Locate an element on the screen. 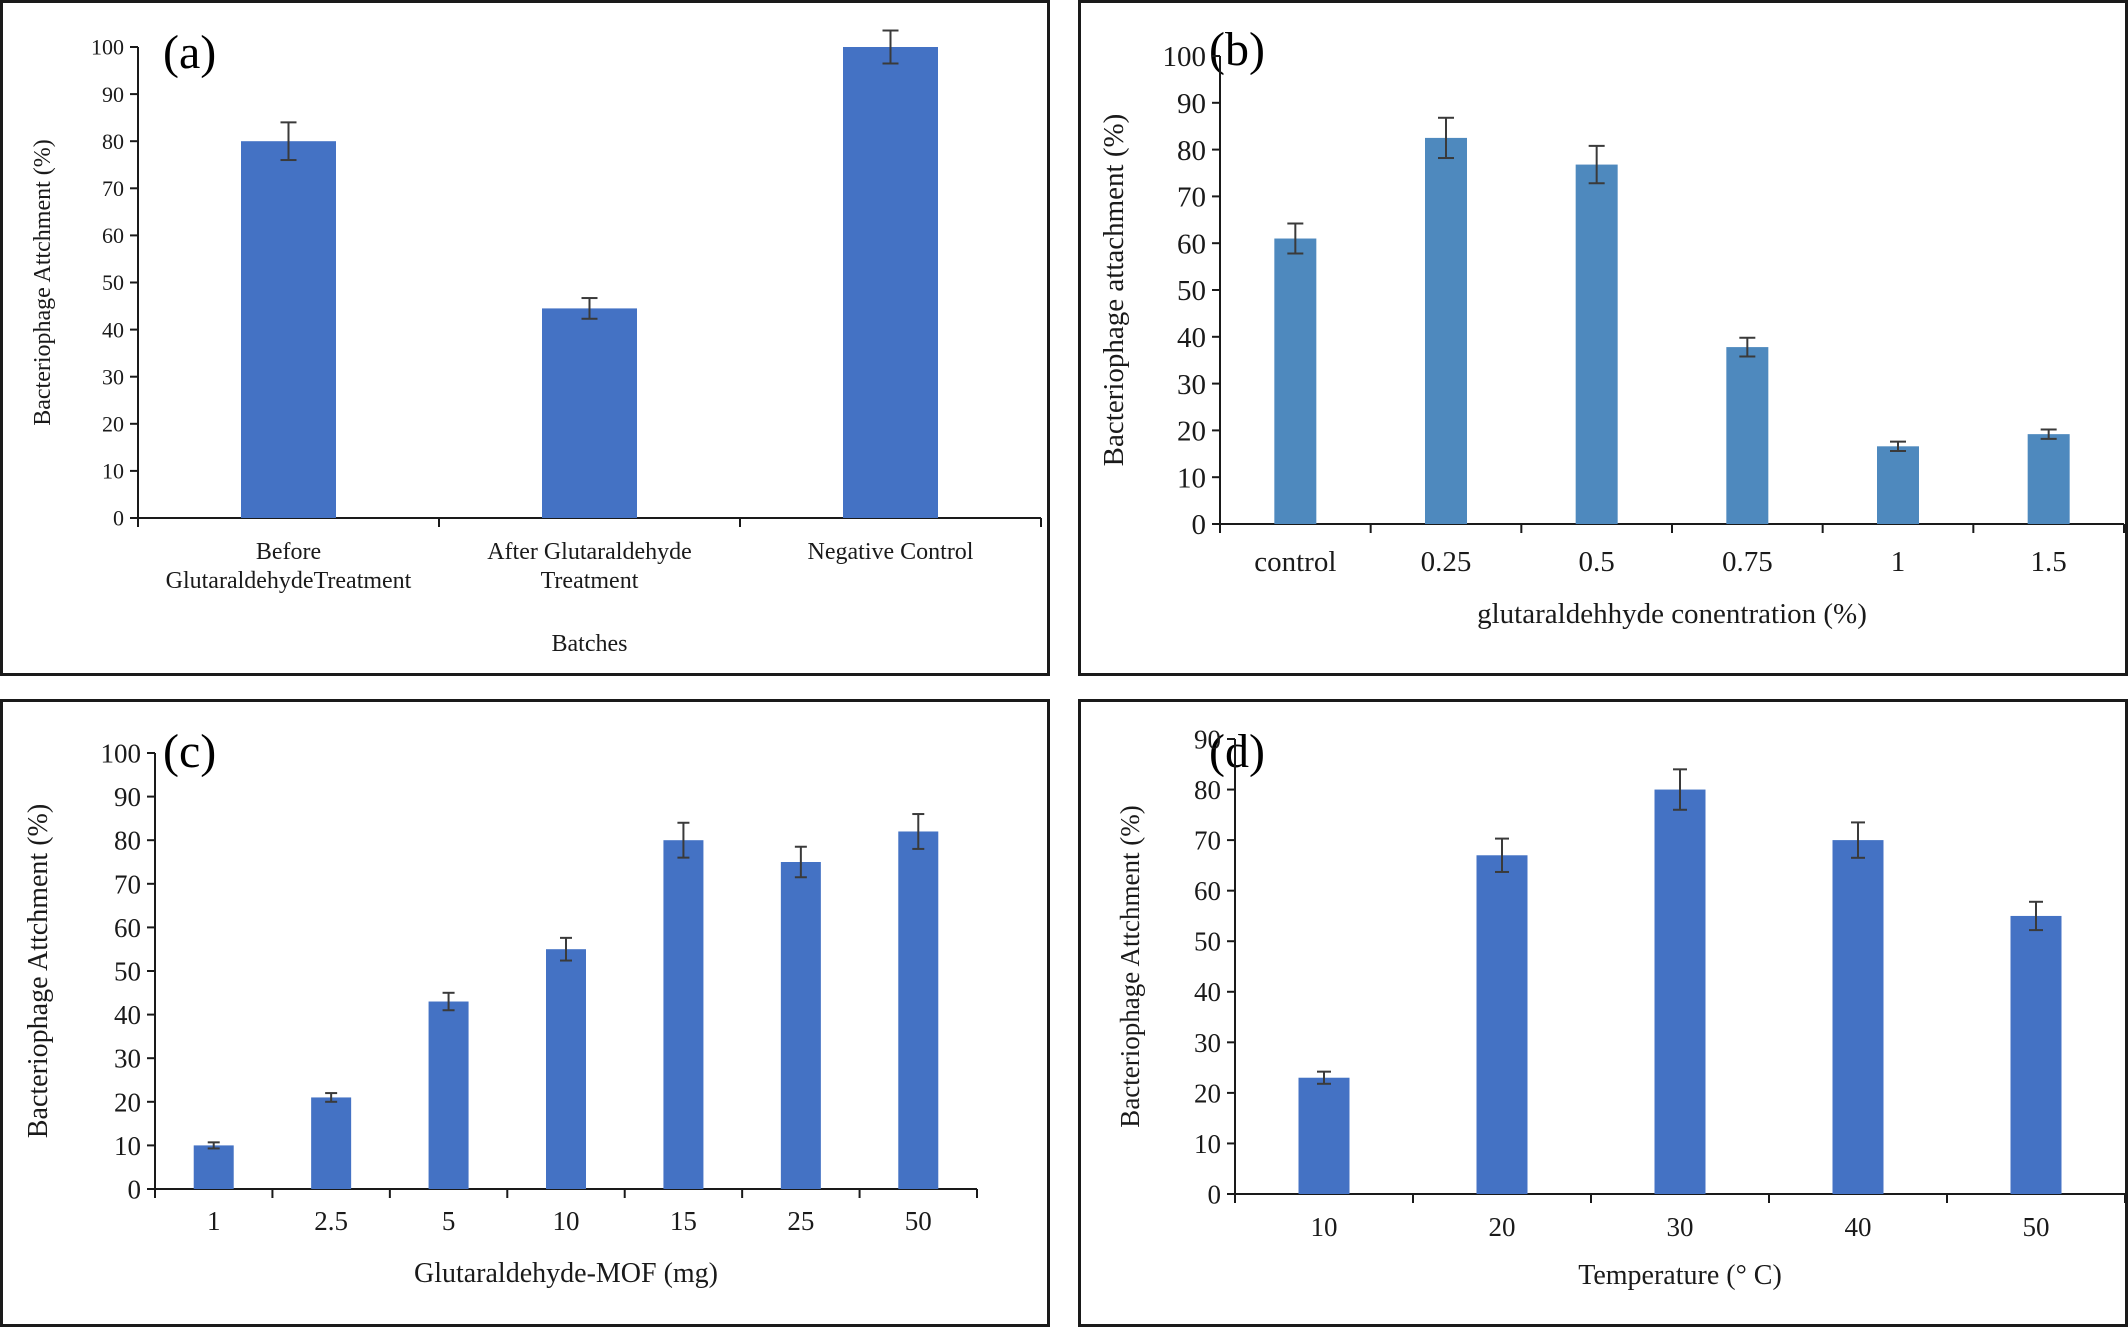 The height and width of the screenshot is (1330, 2128). panel-label: (b) is located at coordinates (1237, 49).